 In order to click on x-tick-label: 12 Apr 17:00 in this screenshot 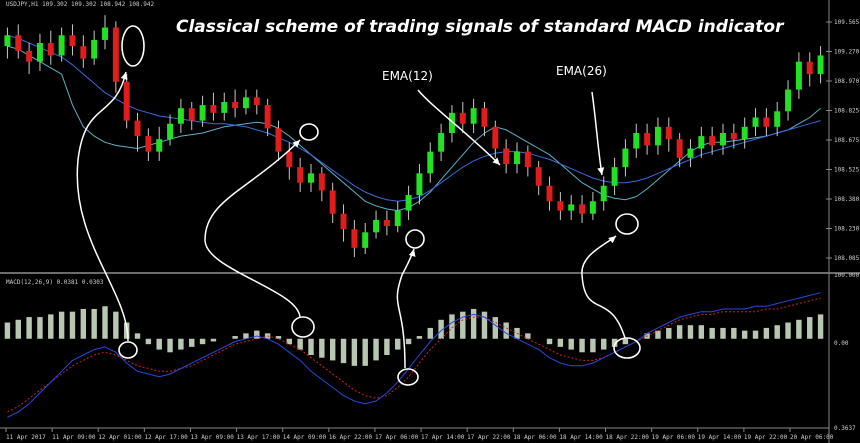, I will do `click(166, 437)`.